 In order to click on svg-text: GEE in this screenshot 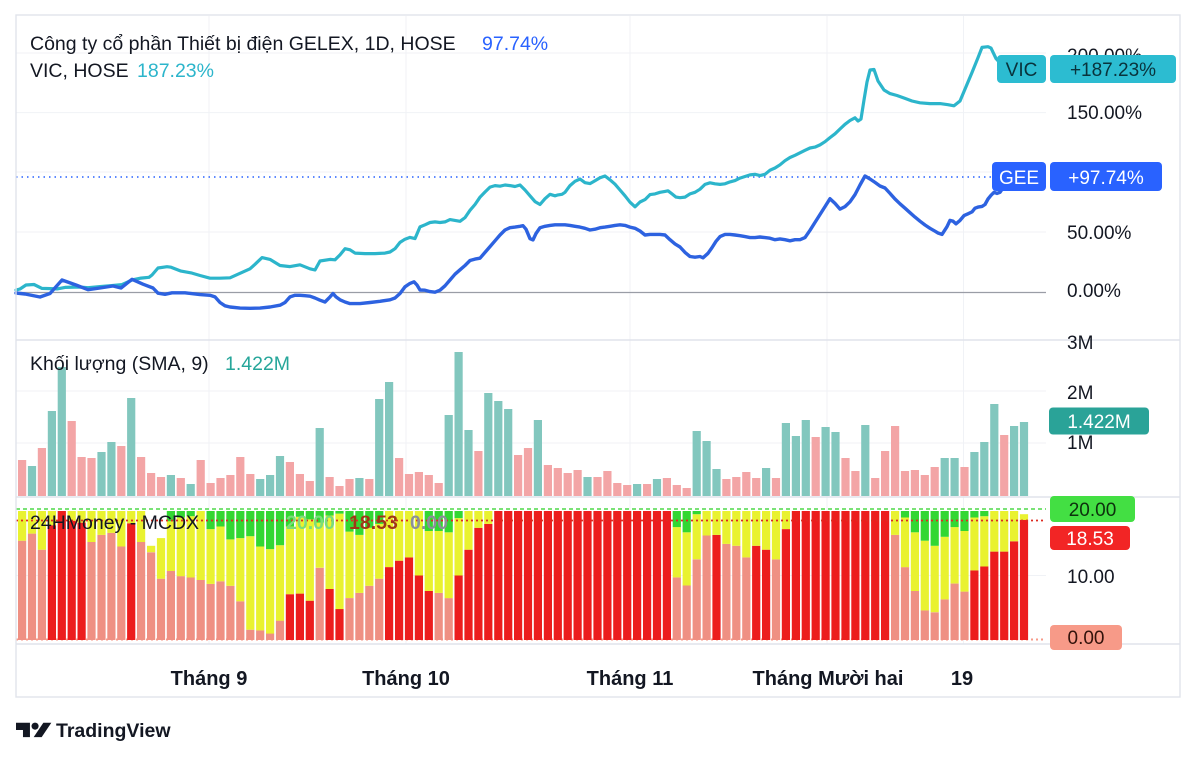, I will do `click(1019, 178)`.